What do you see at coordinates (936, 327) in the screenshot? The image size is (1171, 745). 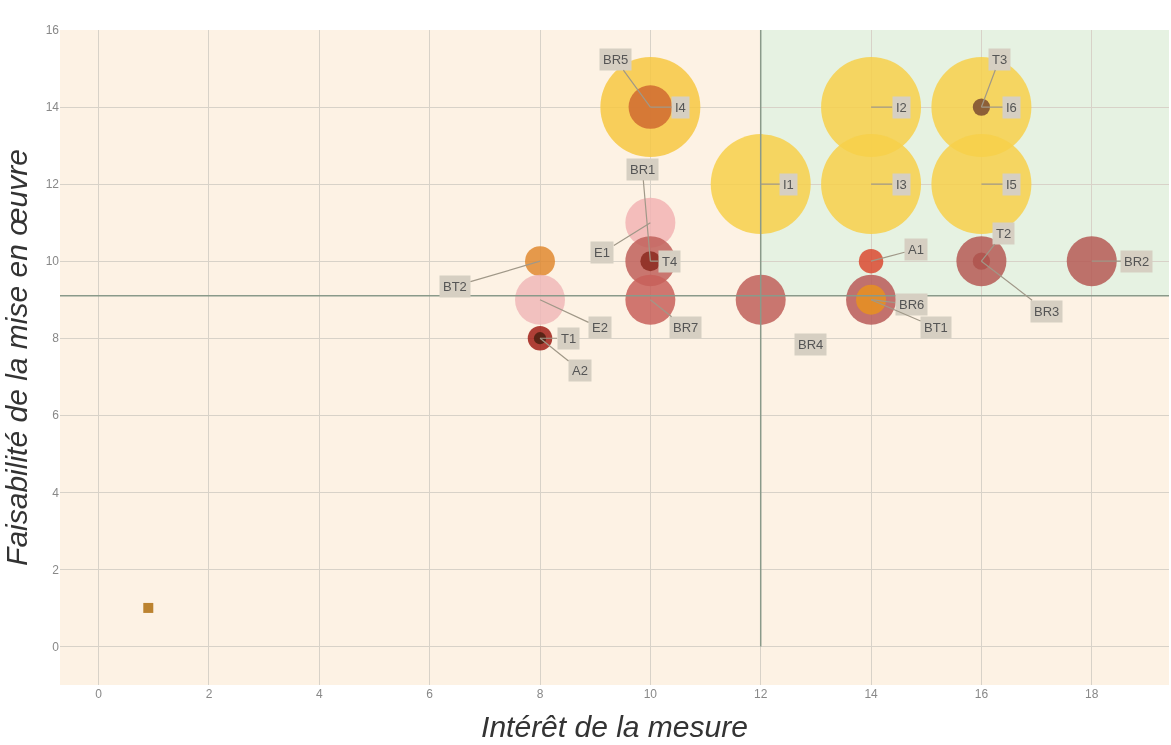 I see `text: BT1` at bounding box center [936, 327].